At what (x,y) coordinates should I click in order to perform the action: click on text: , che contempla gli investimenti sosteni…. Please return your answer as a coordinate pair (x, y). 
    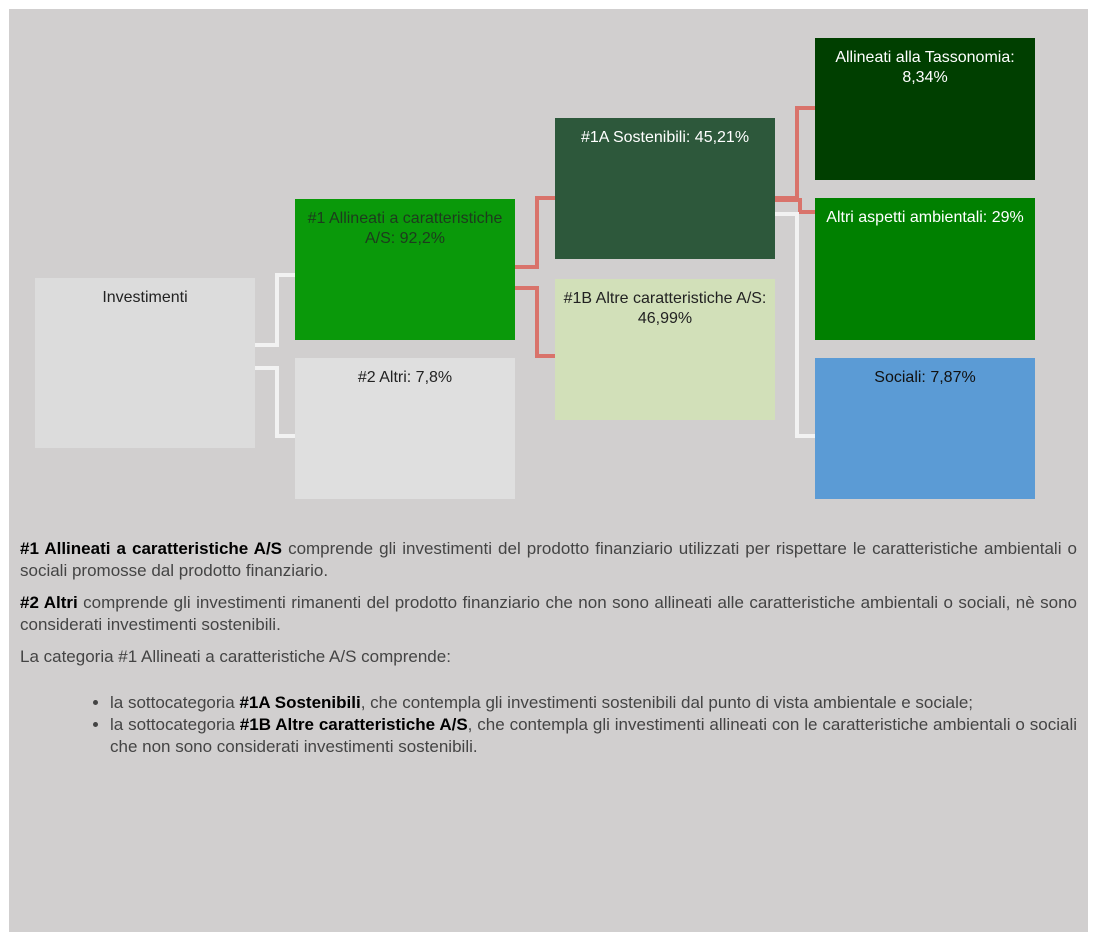
    Looking at the image, I should click on (667, 702).